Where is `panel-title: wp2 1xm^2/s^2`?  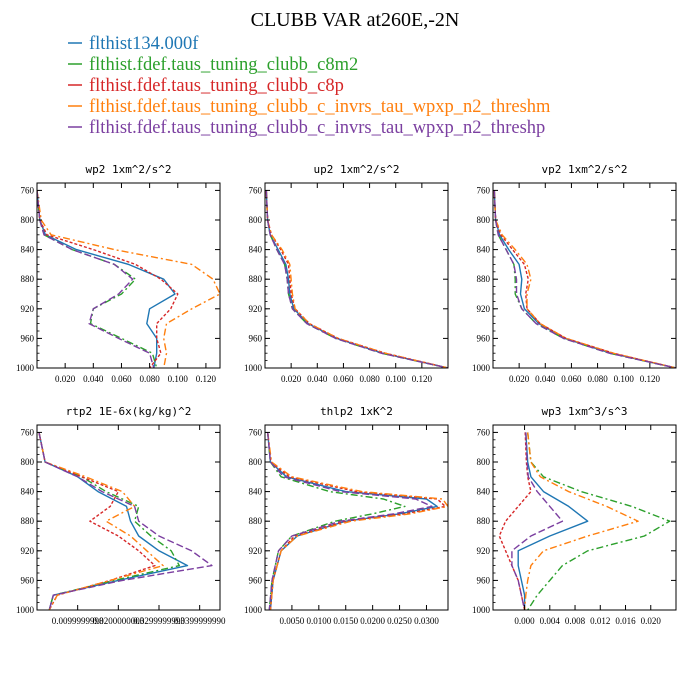 panel-title: wp2 1xm^2/s^2 is located at coordinates (128, 169).